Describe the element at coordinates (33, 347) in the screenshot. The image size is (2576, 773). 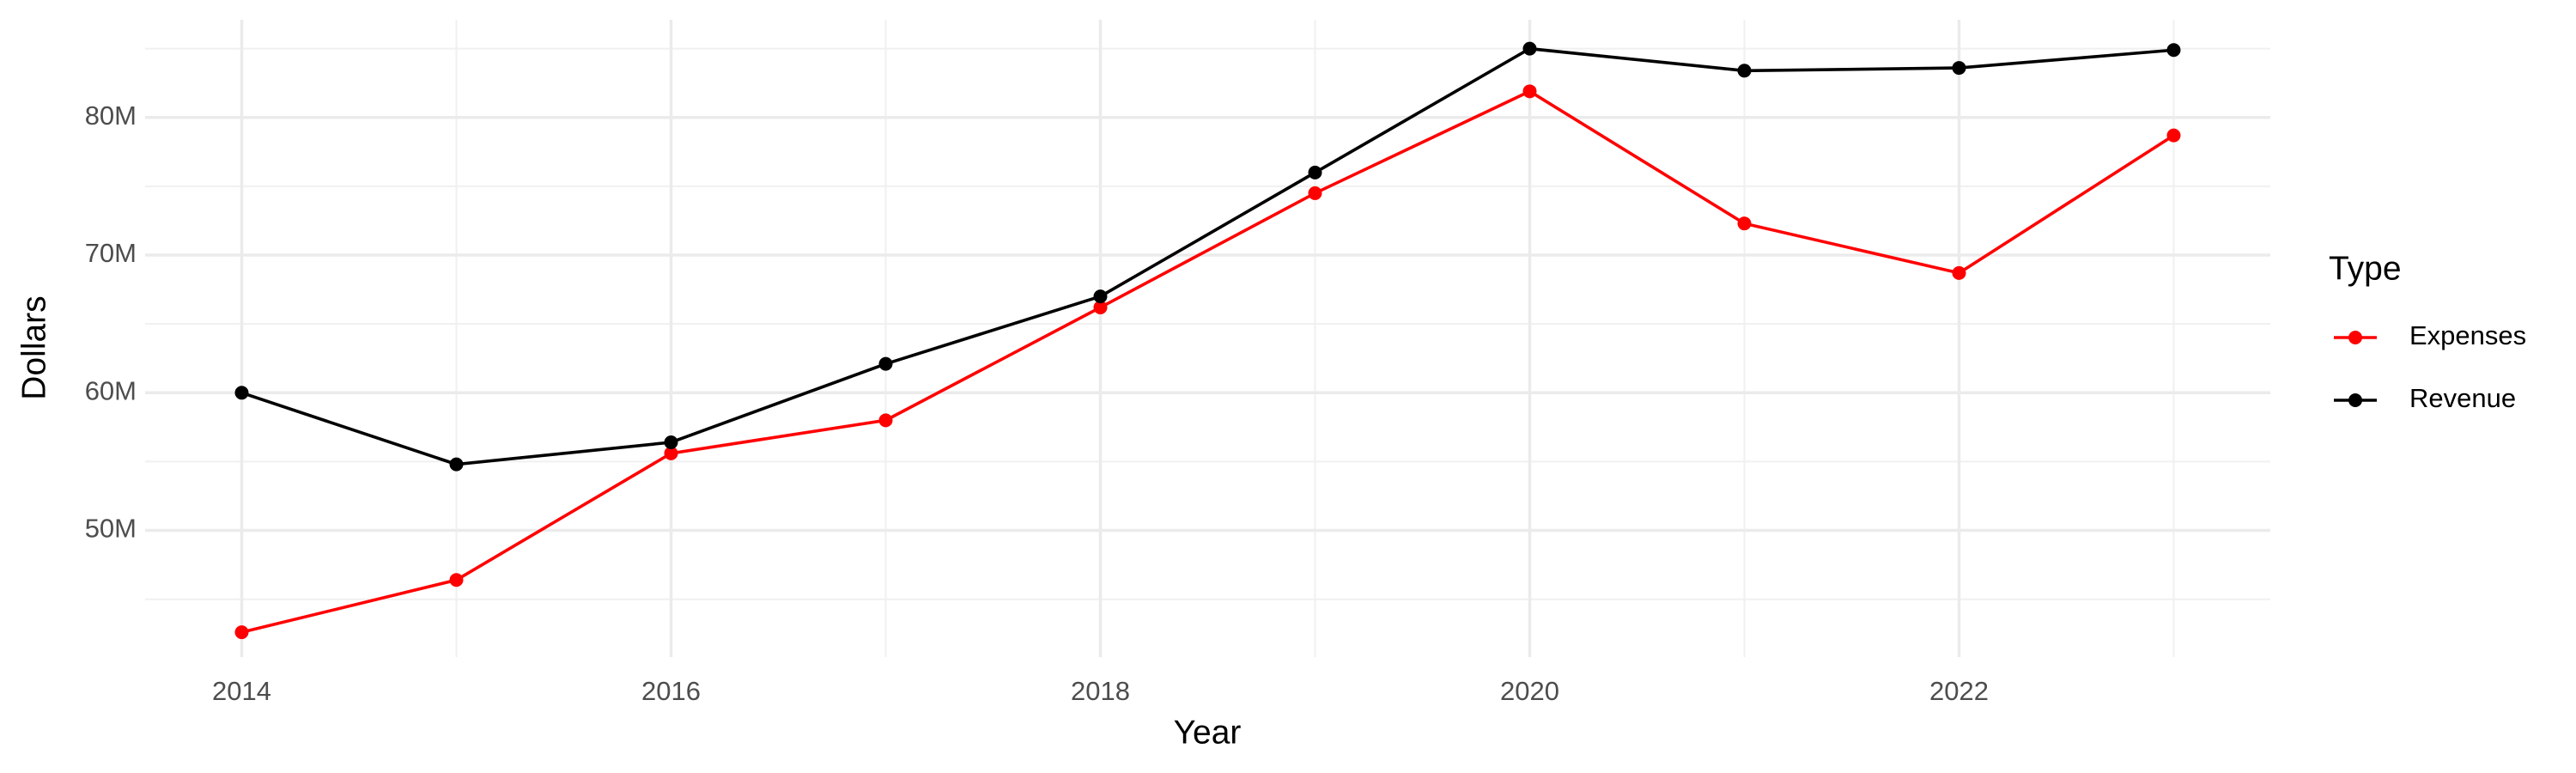
I see `y-axis-title: Dollars` at that location.